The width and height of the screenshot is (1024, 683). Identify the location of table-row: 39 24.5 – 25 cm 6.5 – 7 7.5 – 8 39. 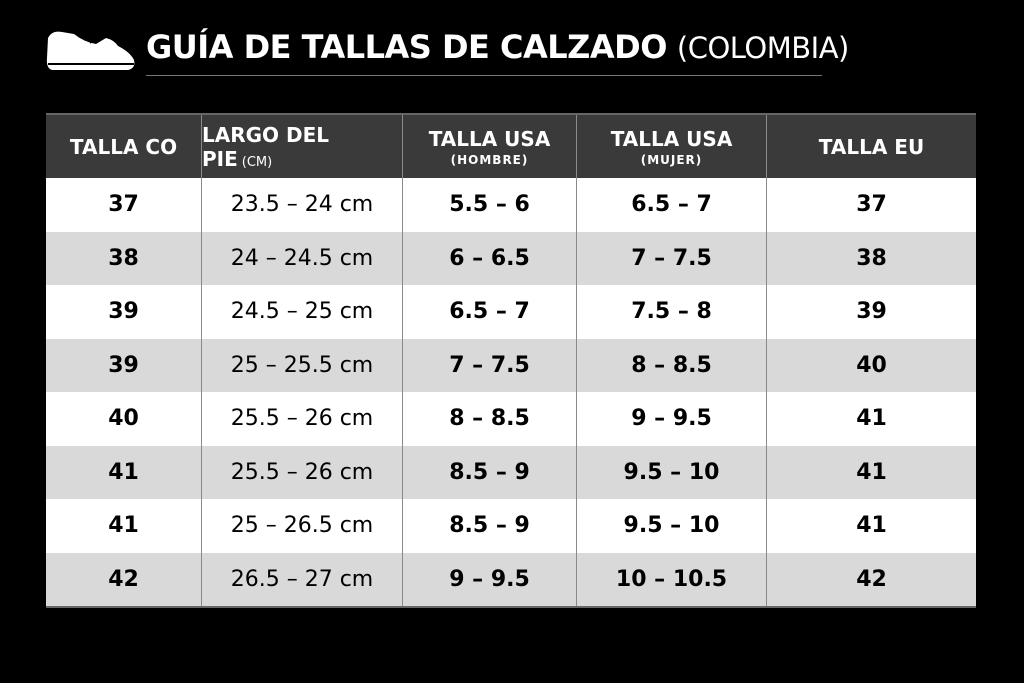
(511, 312).